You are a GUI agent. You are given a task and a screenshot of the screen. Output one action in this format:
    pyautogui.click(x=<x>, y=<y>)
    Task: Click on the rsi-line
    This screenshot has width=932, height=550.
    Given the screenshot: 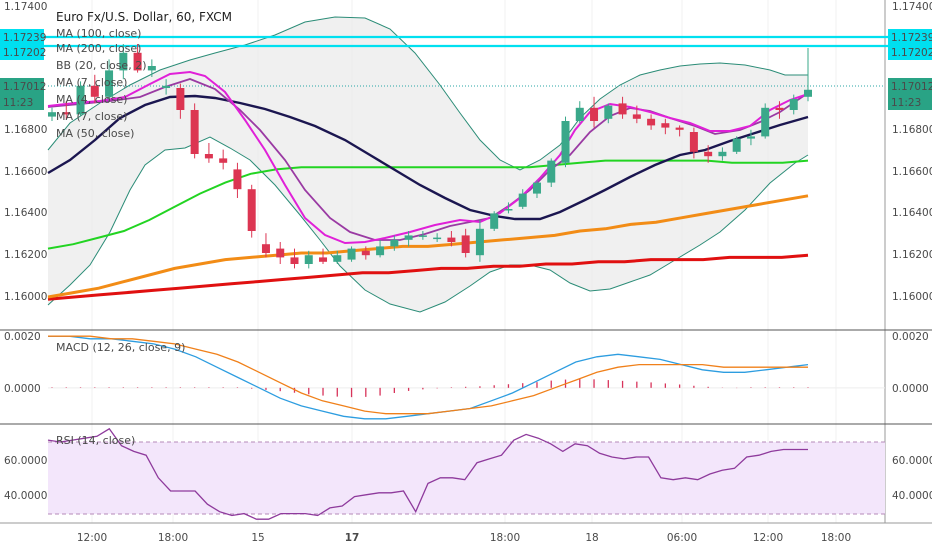 What is the action you would take?
    pyautogui.click(x=427, y=473)
    